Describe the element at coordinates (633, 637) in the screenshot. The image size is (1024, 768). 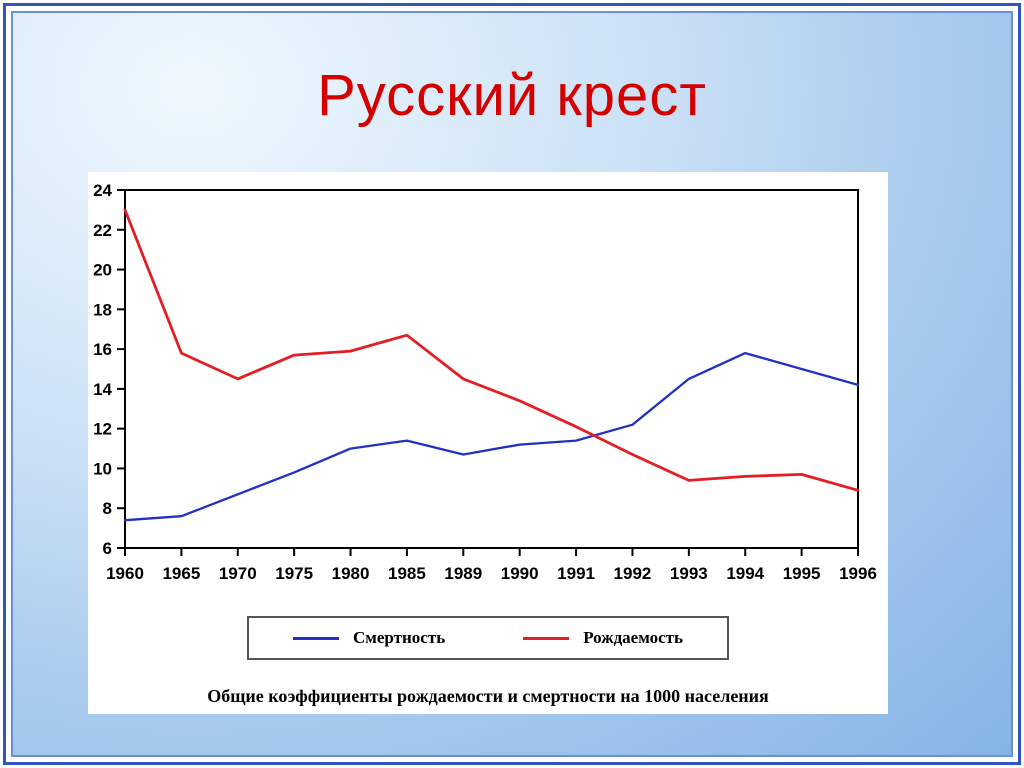
I see `legend-label-birthrate: Рождаемость` at that location.